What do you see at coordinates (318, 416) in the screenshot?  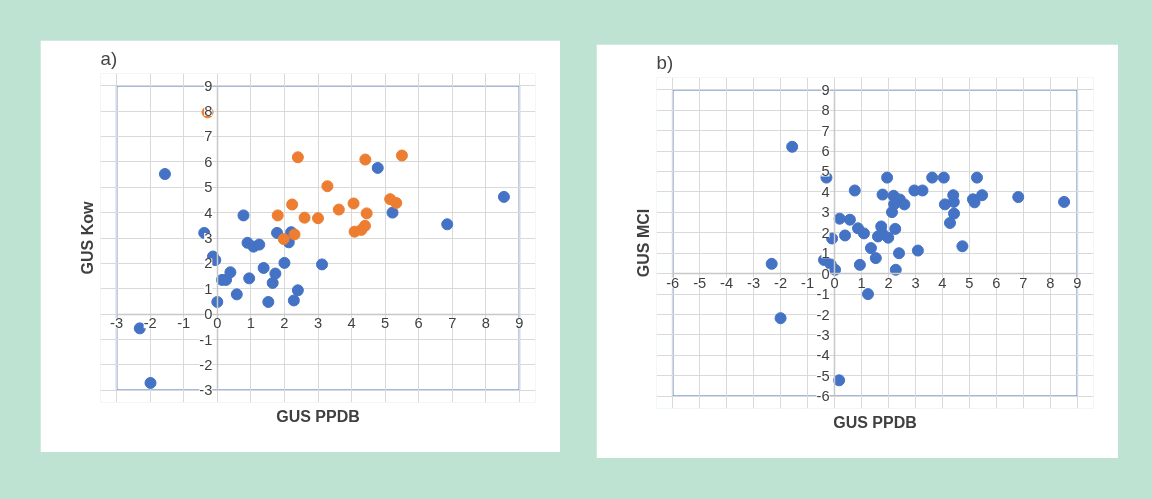 I see `x-axis-title: GUS PPDB` at bounding box center [318, 416].